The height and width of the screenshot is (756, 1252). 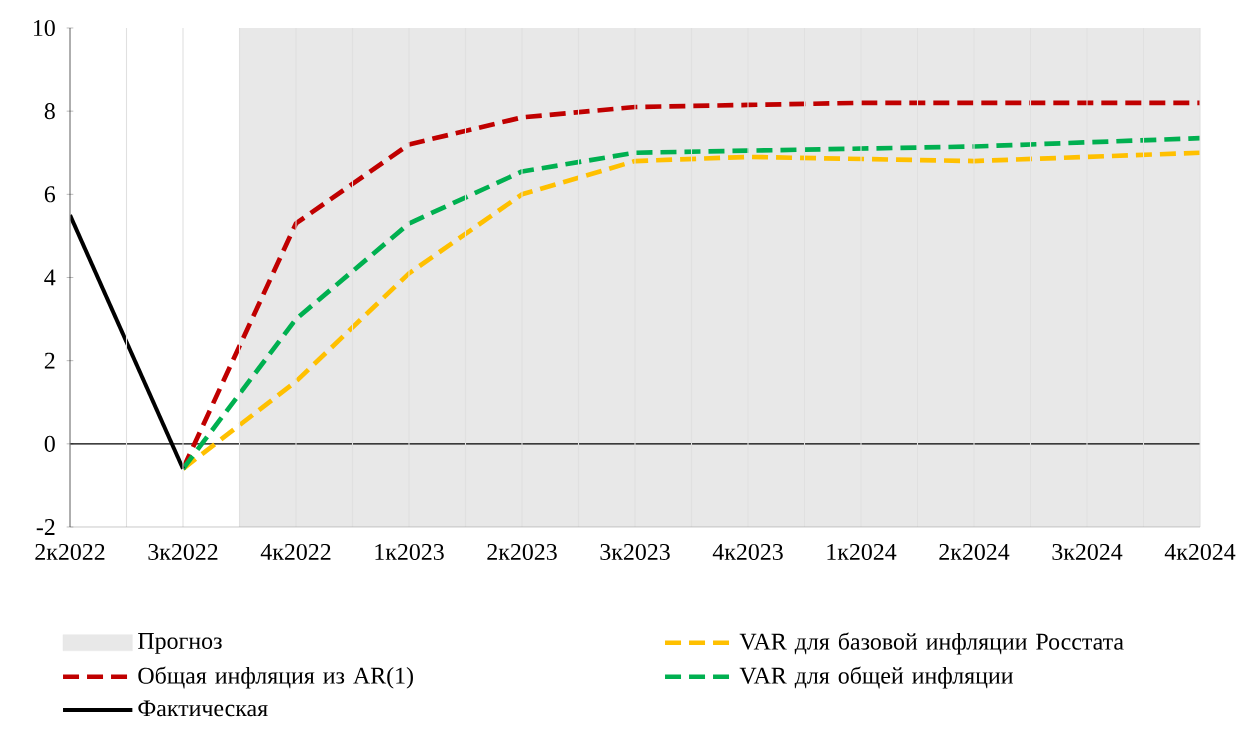 I want to click on legend-label: VAR для базовой инфляции Росстата, so click(x=931, y=643).